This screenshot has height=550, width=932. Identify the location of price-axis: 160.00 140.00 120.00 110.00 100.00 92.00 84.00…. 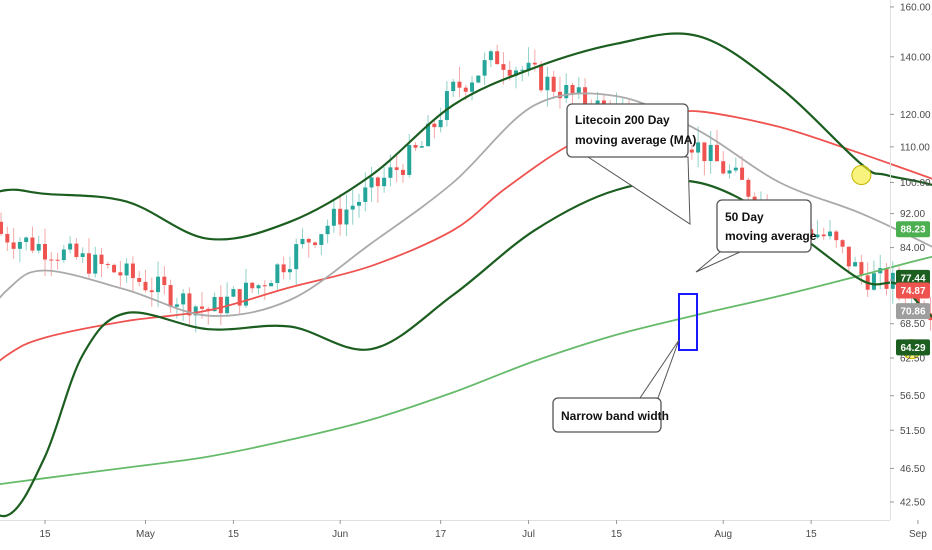
(910, 255).